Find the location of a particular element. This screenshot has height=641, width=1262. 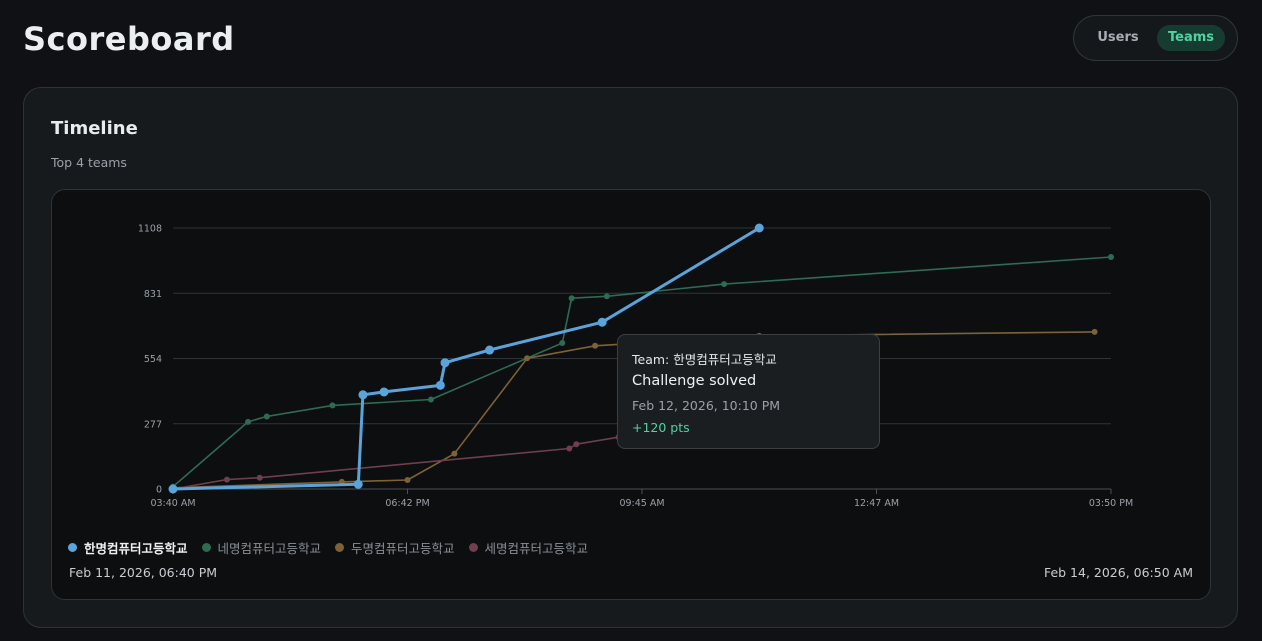

range-start: Feb 11, 2026, 06:40 PM is located at coordinates (143, 572).